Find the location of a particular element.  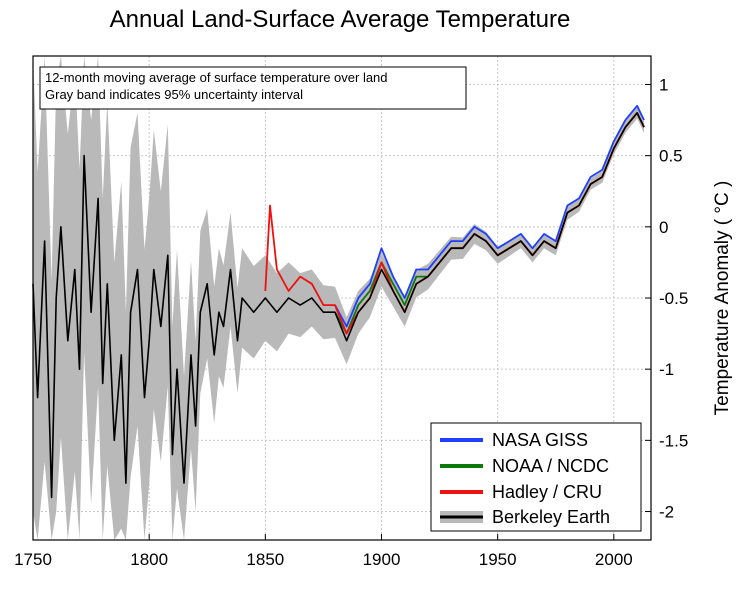

y-tick-label: 1 is located at coordinates (663, 84).